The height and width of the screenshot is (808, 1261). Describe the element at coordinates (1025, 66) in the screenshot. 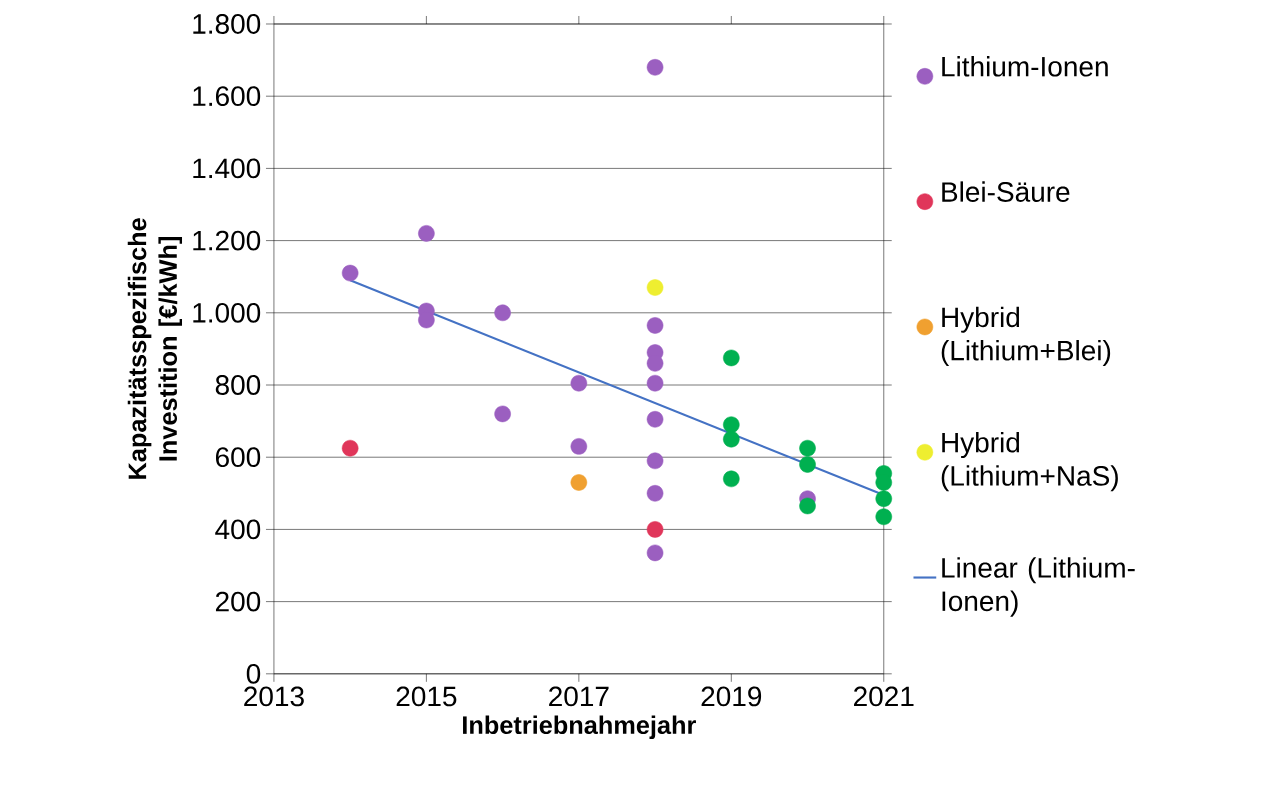

I see `legend-label: Lithium-Ionen` at that location.